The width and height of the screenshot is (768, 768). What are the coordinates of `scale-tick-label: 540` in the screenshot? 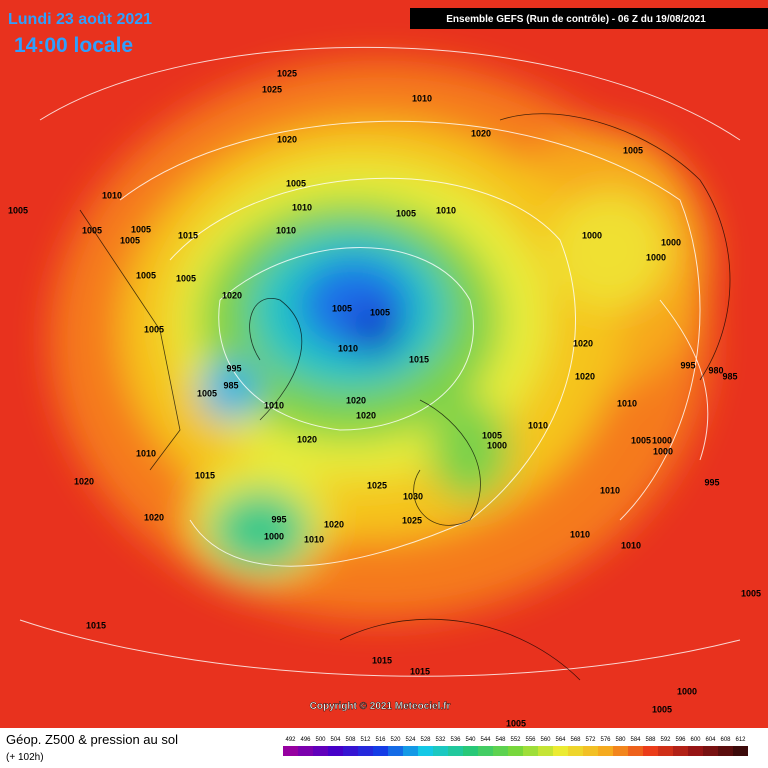 It's located at (470, 740).